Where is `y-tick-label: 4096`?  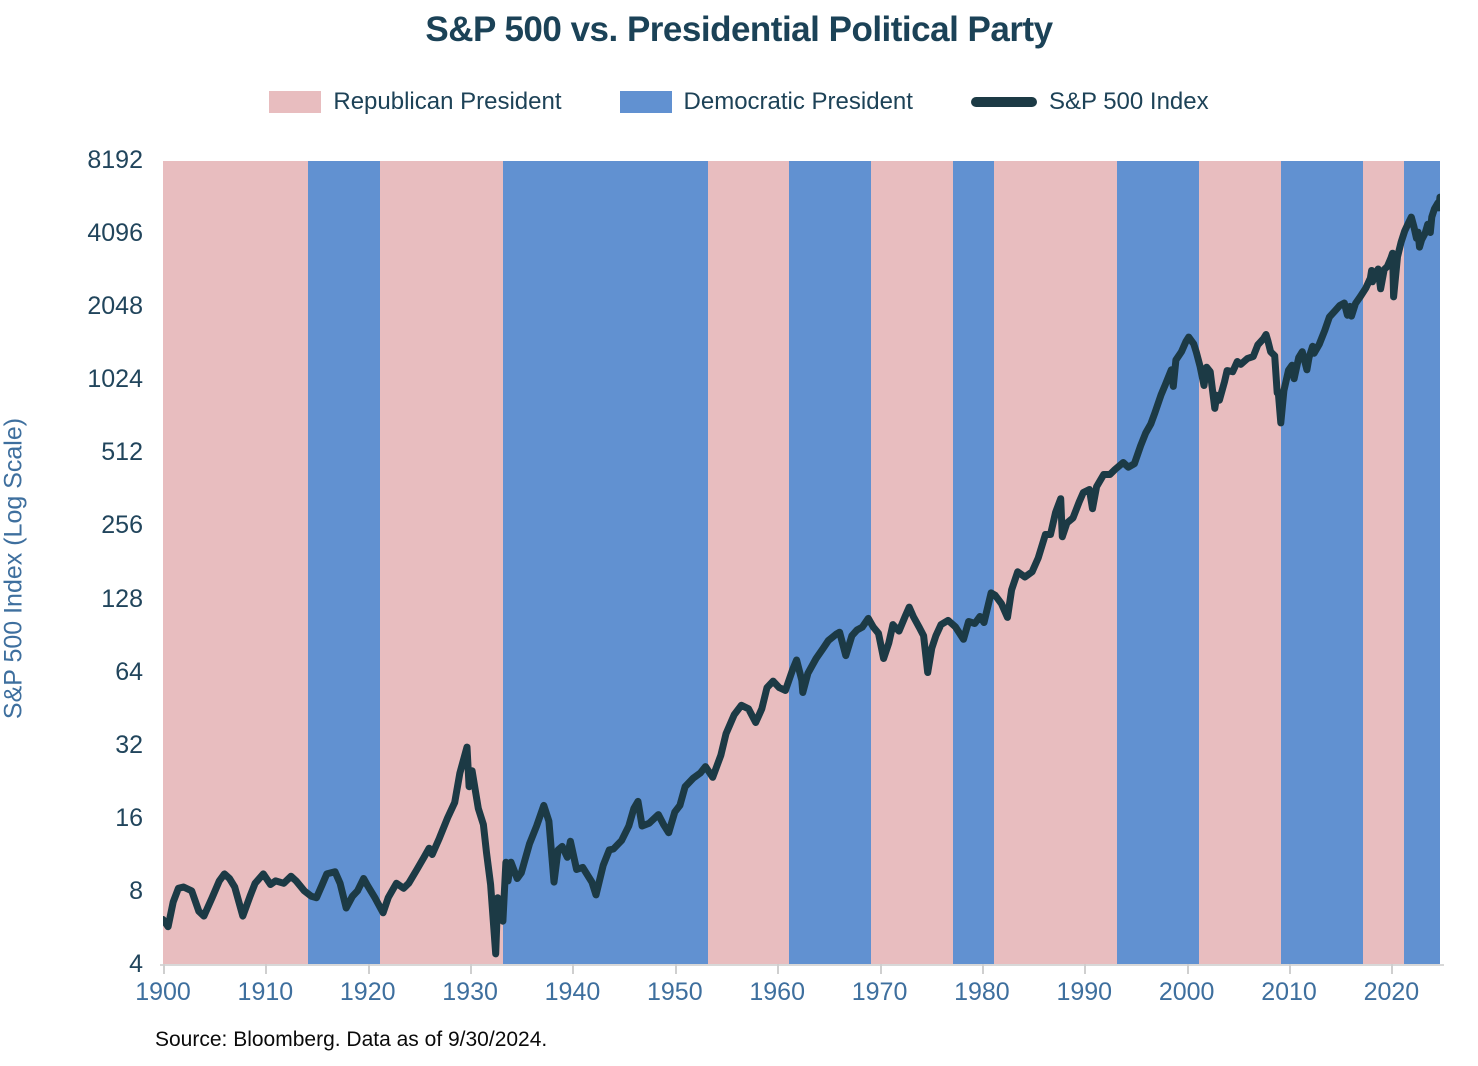
y-tick-label: 4096 is located at coordinates (115, 233).